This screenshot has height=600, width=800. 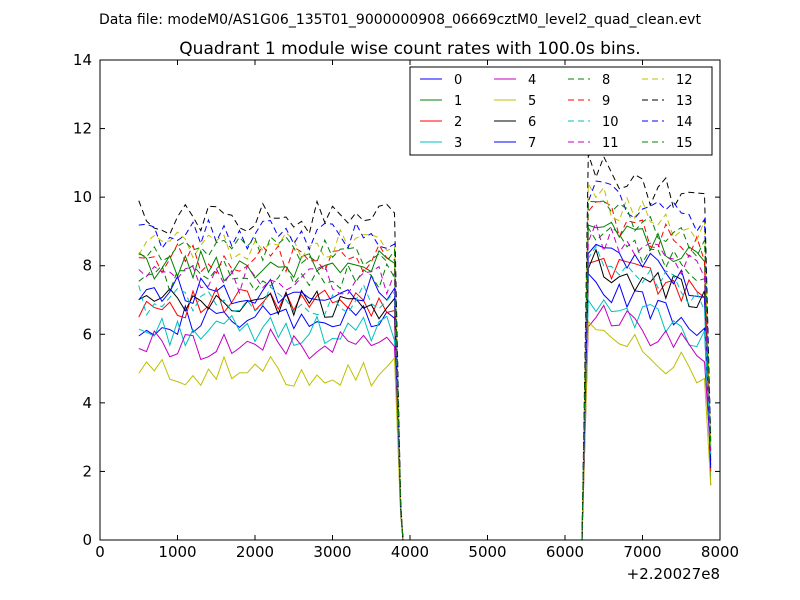 I want to click on y-tick-label: 8, so click(x=87, y=266).